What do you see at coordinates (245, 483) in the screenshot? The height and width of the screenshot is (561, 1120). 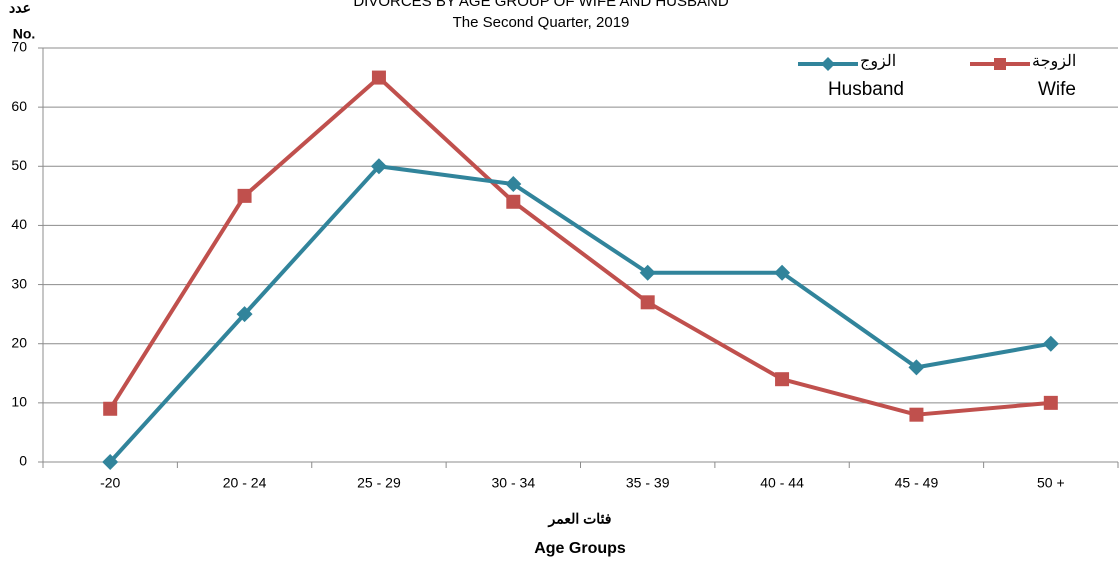 I see `x-tick-label: 20 - 24` at bounding box center [245, 483].